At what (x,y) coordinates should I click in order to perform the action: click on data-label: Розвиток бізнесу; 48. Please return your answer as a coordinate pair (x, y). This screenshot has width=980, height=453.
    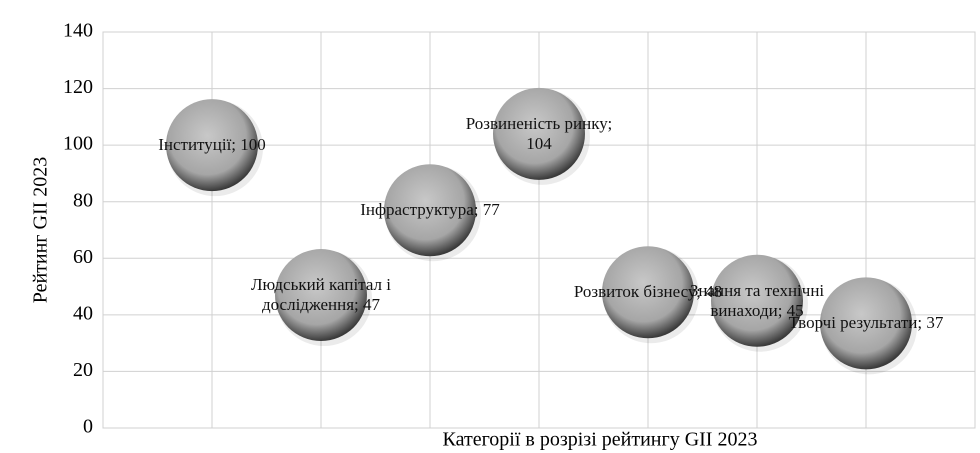
    Looking at the image, I should click on (648, 292).